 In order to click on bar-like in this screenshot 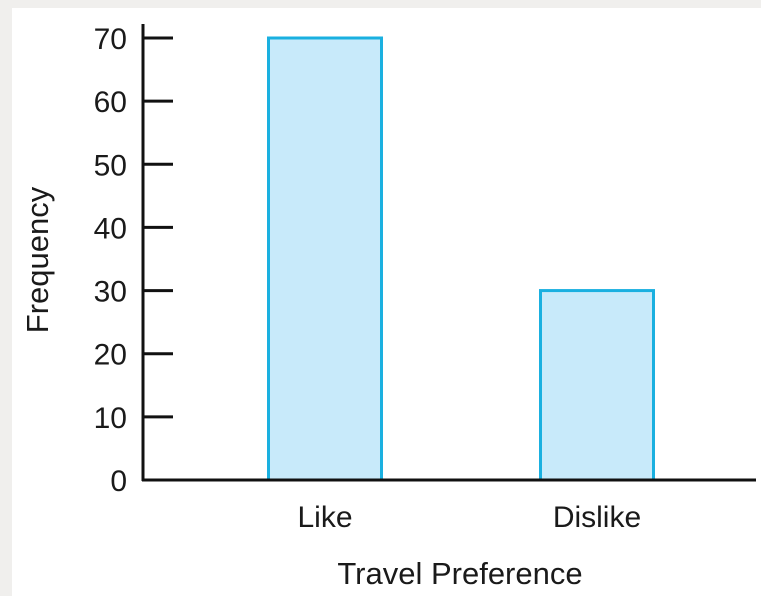, I will do `click(325, 259)`.